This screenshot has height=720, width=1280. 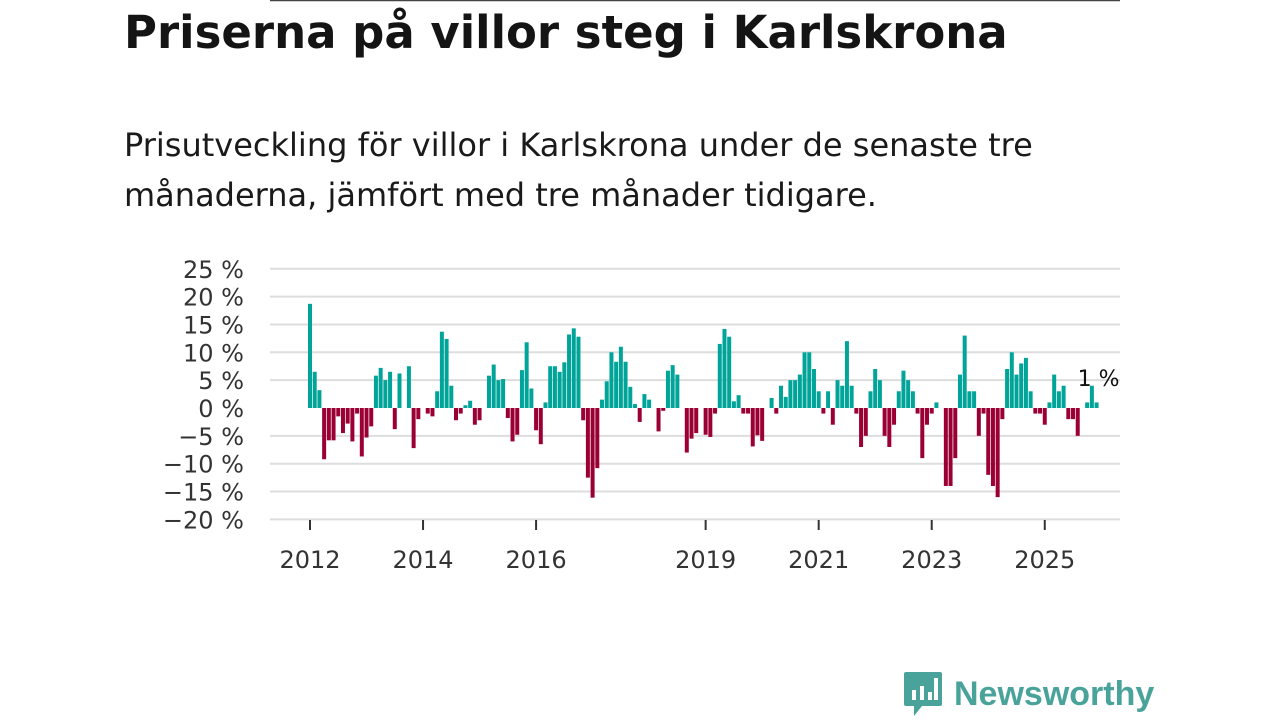 I want to click on brand-name: Newsworthy, so click(x=1054, y=693).